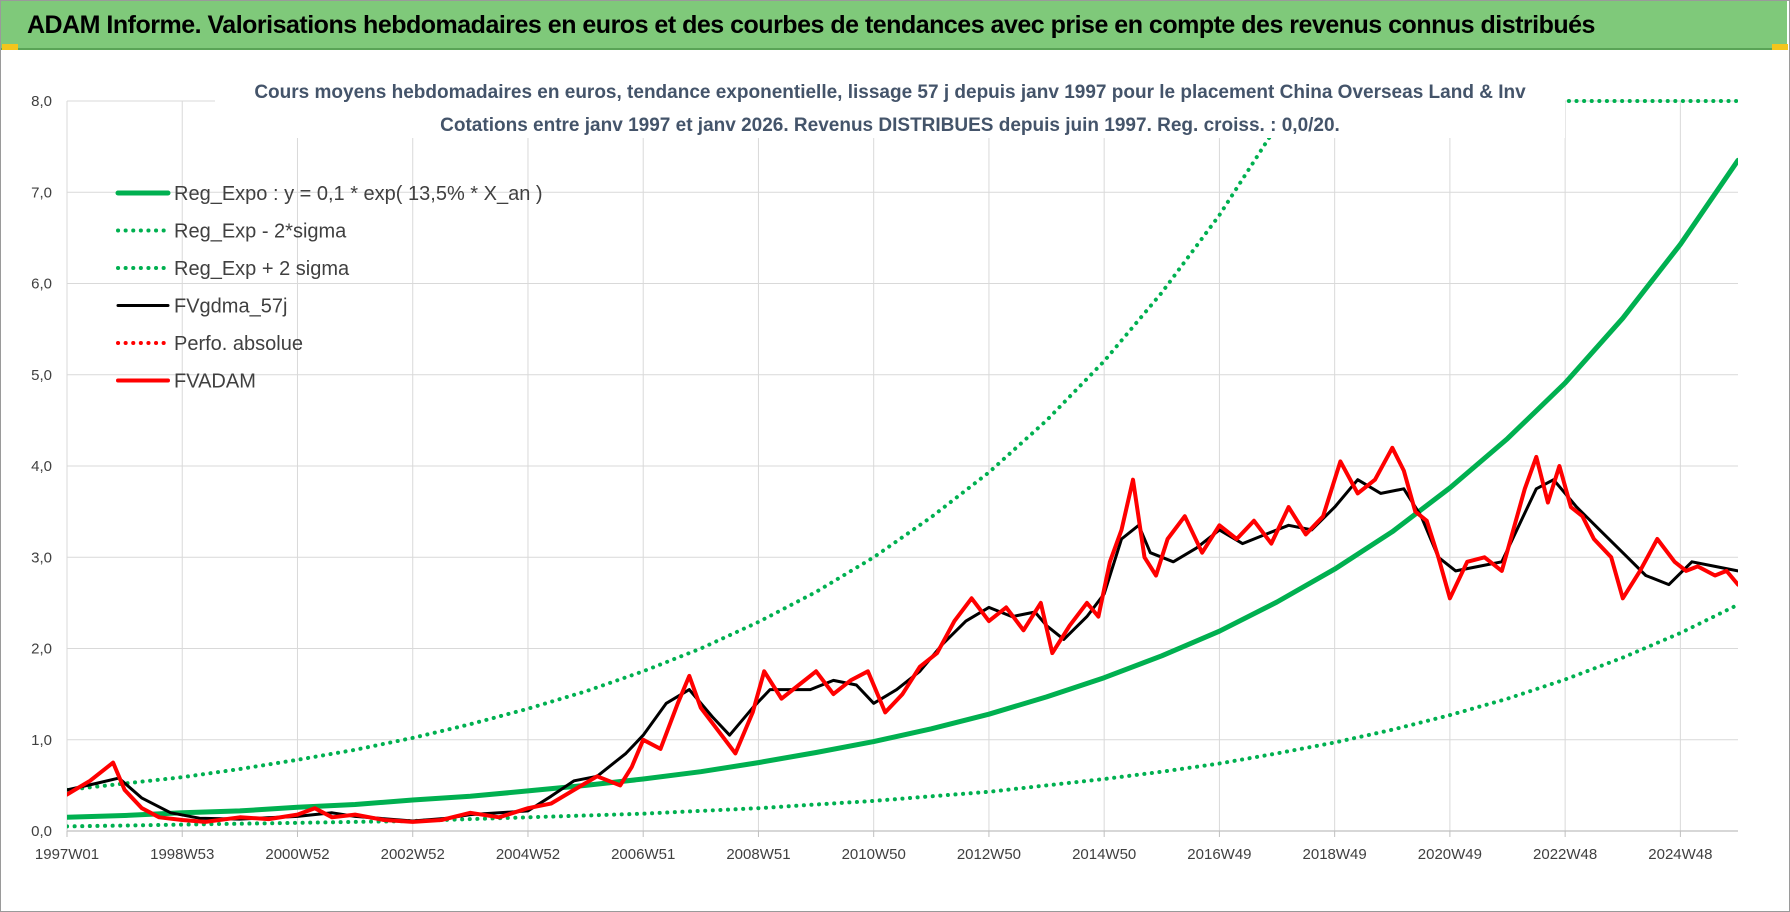  I want to click on x-tick-label: 2012W50, so click(989, 854).